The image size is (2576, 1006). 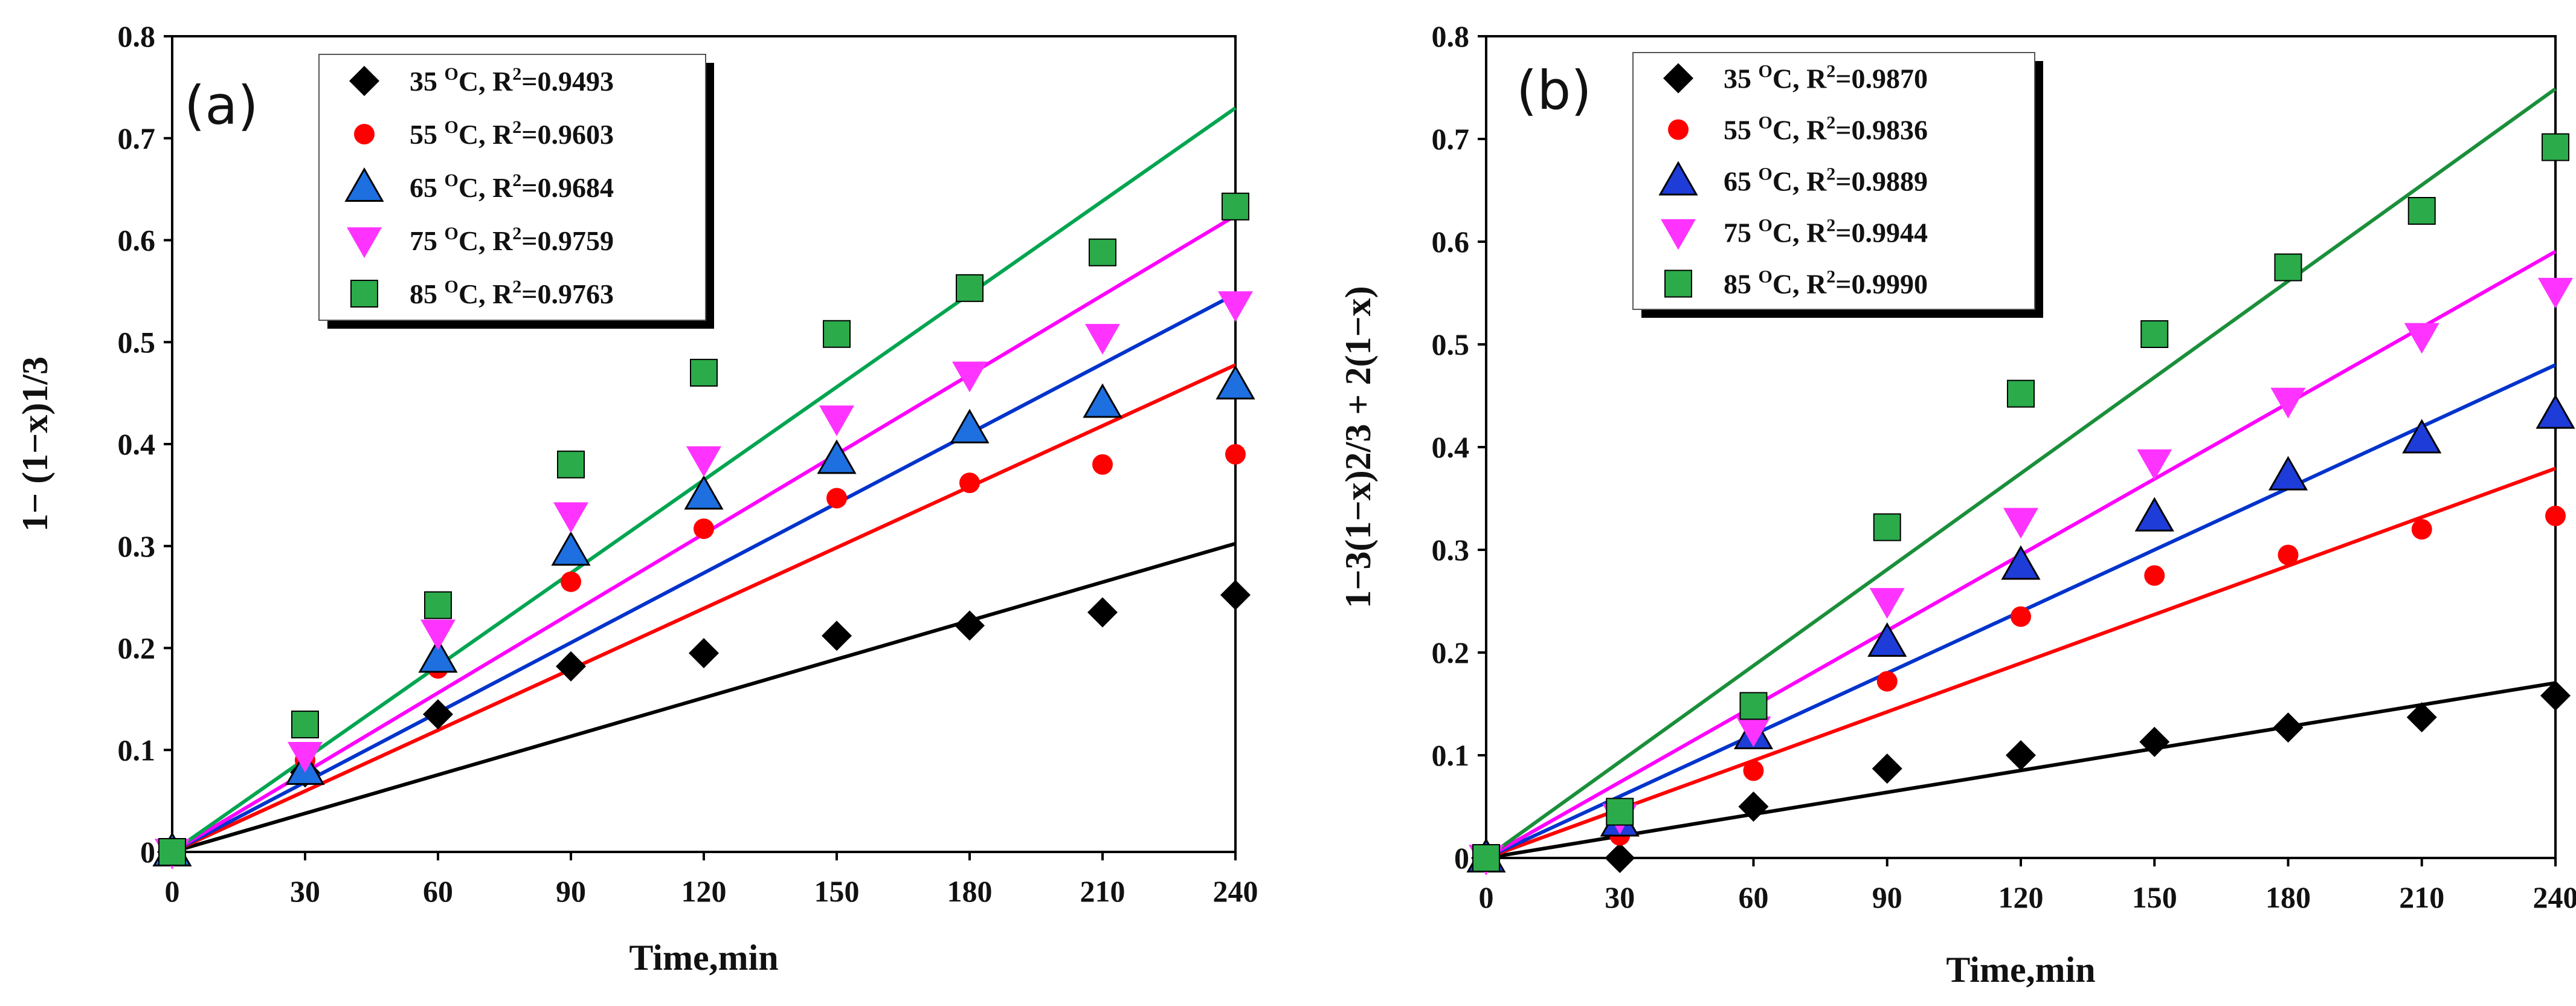 I want to click on panel-label: (b), so click(x=1554, y=90).